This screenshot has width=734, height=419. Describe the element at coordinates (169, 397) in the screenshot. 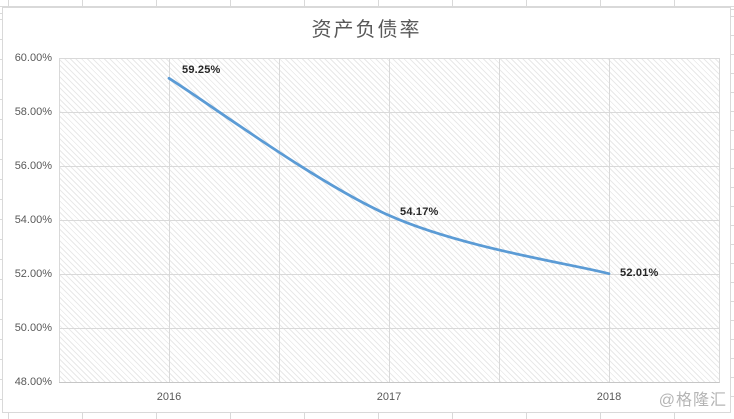

I see `x-axis-tick-label: 2016` at that location.